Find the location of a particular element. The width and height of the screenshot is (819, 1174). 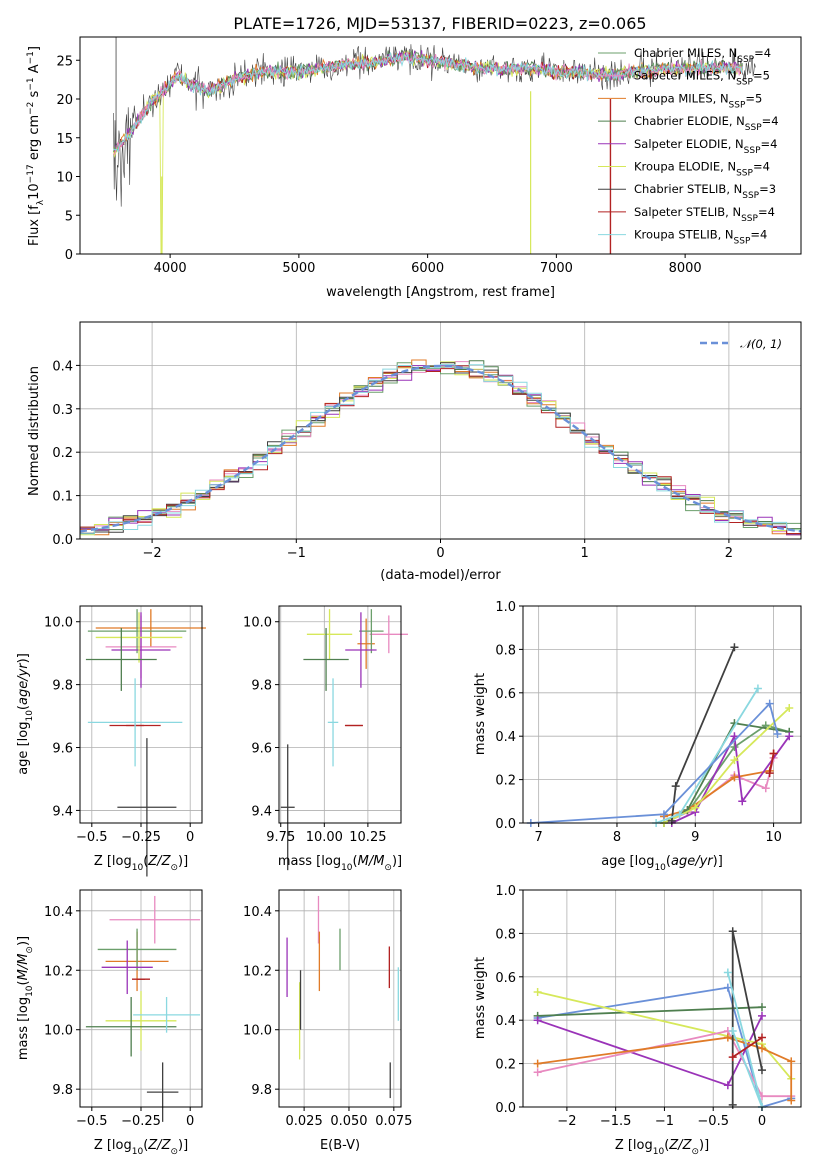

x-axis-label: mass [log10(M/M⊙)] is located at coordinates (340, 863).